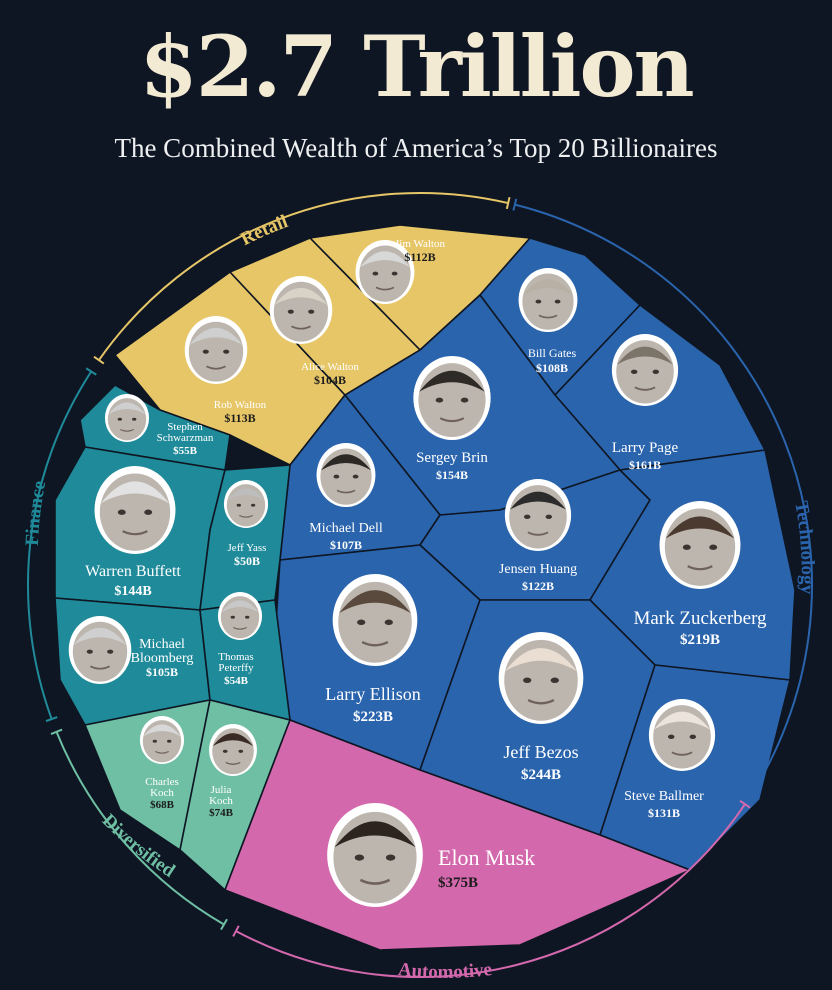 The height and width of the screenshot is (990, 832). I want to click on portrait-larry-page, so click(645, 370).